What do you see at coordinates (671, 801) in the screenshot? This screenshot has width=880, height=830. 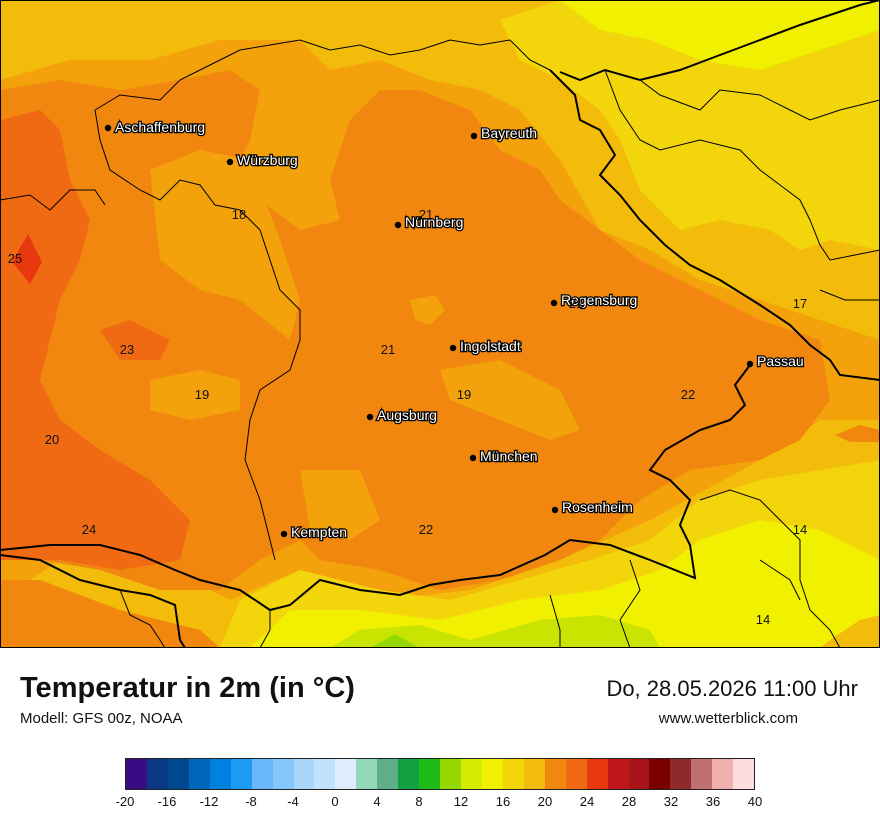 I see `scale-label: 32` at bounding box center [671, 801].